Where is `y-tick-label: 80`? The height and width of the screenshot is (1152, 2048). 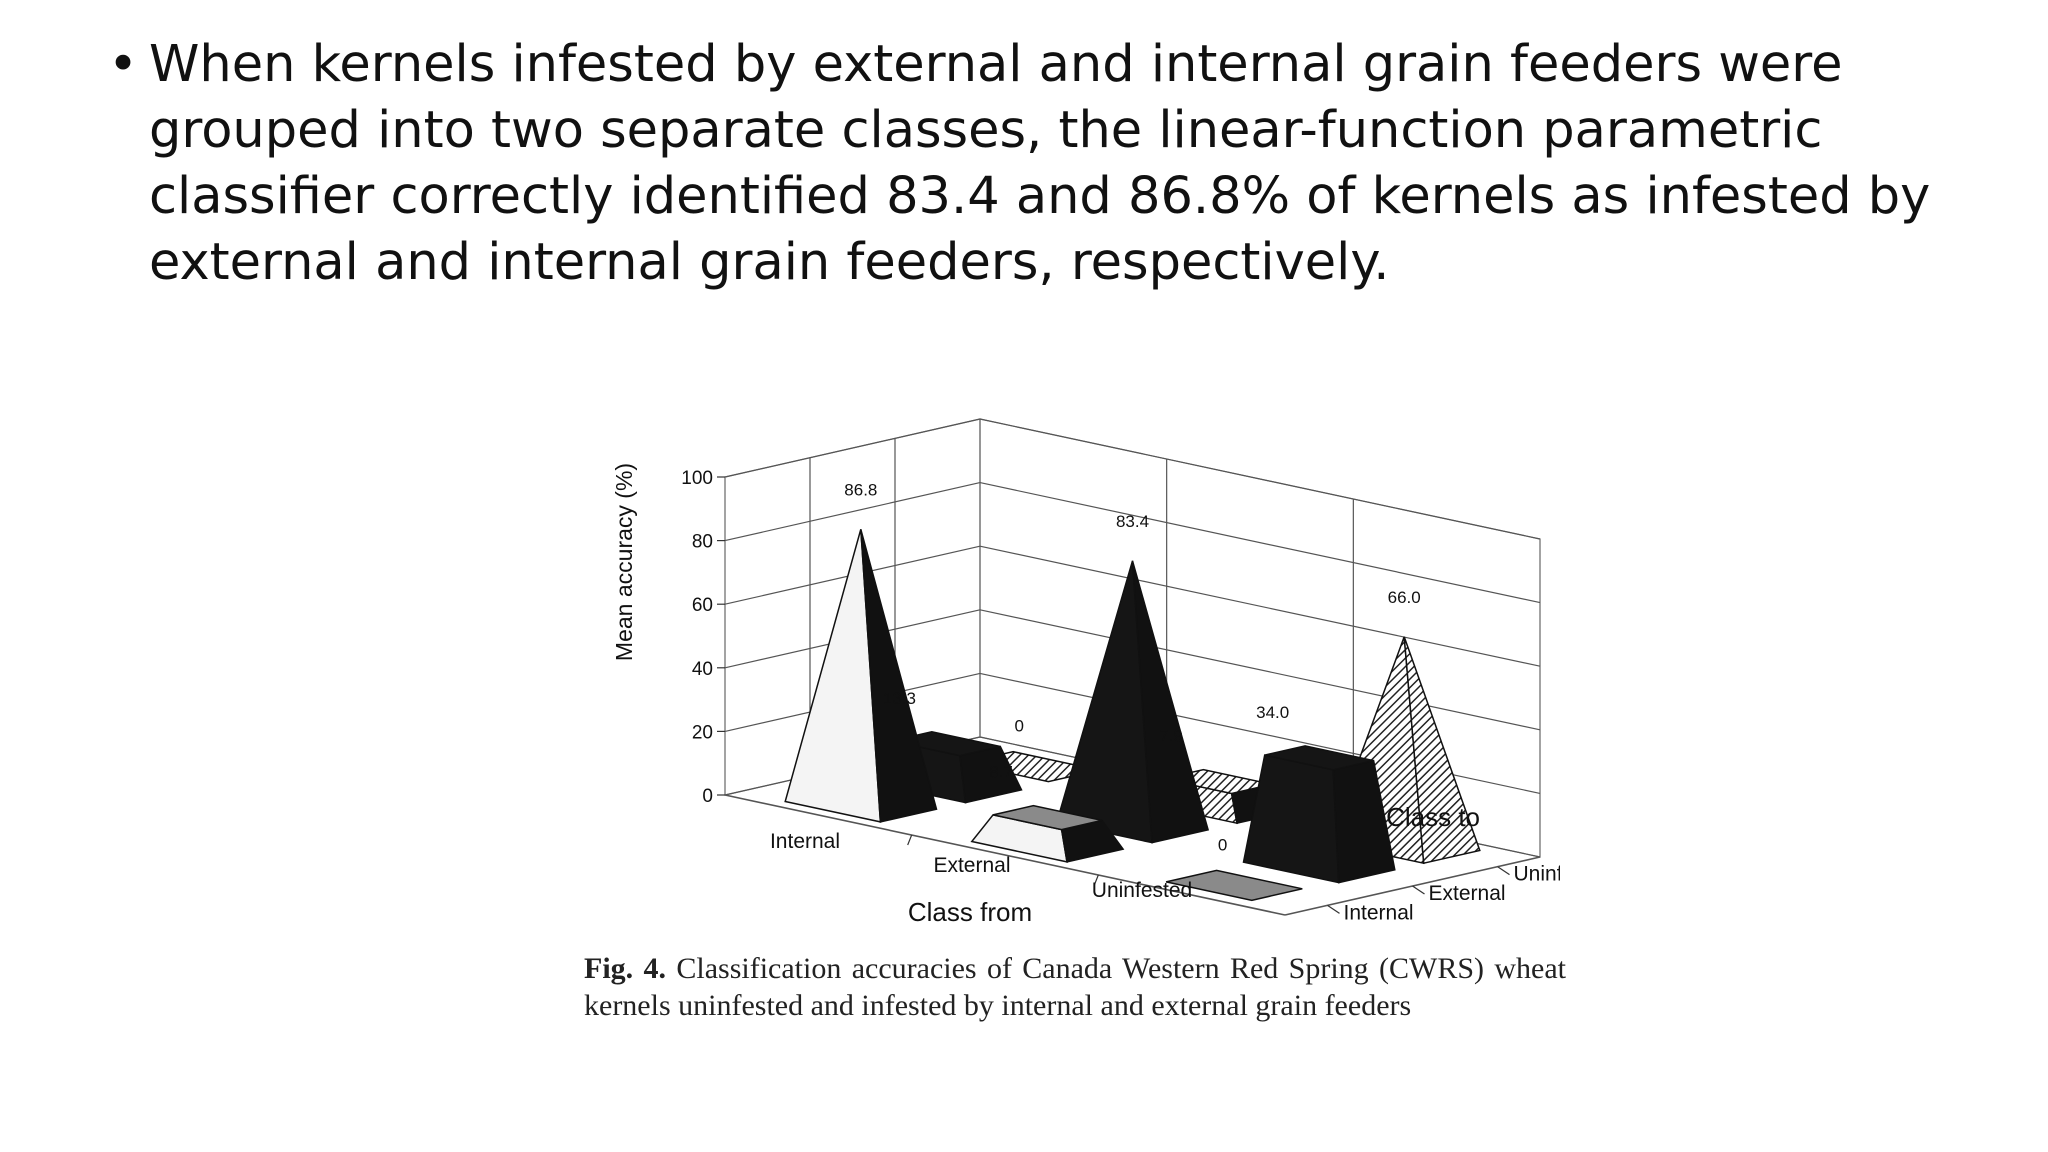 y-tick-label: 80 is located at coordinates (702, 542).